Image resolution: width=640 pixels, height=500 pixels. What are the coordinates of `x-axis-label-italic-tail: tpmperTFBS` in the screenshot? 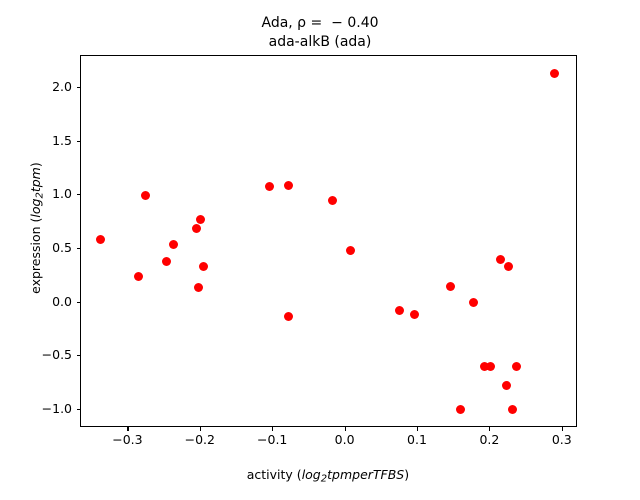 It's located at (366, 474).